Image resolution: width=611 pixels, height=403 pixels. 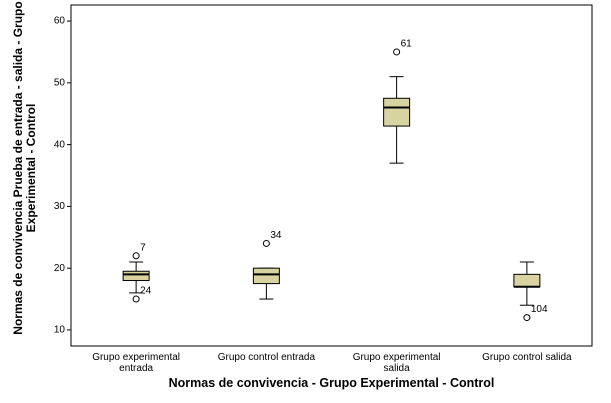 What do you see at coordinates (527, 357) in the screenshot?
I see `x-tick-label: Grupo control salida` at bounding box center [527, 357].